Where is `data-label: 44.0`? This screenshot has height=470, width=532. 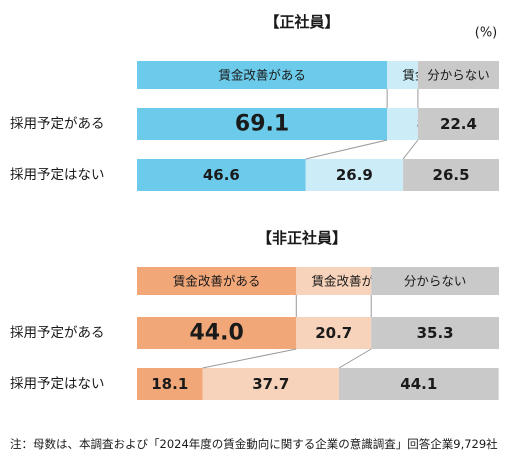 data-label: 44.0 is located at coordinates (216, 333).